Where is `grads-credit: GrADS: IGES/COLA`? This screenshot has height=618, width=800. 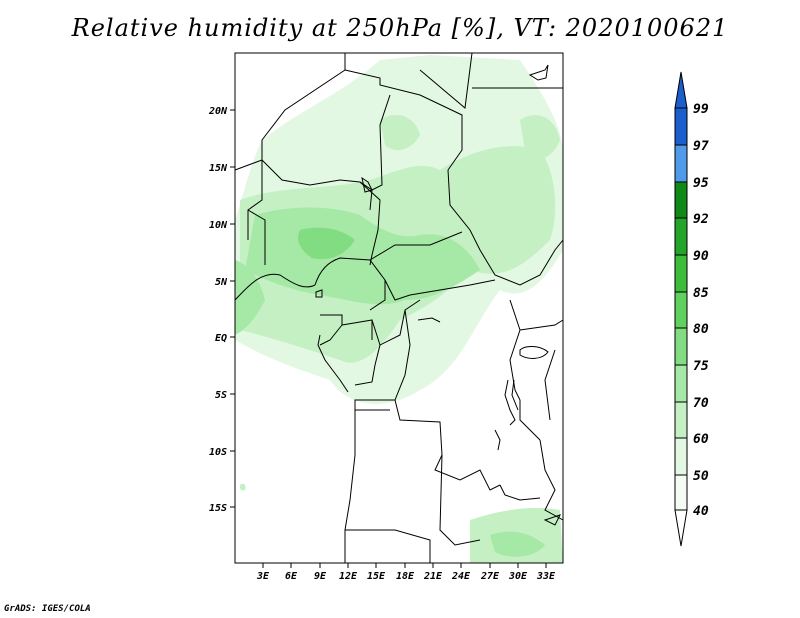
grads-credit: GrADS: IGES/COLA is located at coordinates (47, 609).